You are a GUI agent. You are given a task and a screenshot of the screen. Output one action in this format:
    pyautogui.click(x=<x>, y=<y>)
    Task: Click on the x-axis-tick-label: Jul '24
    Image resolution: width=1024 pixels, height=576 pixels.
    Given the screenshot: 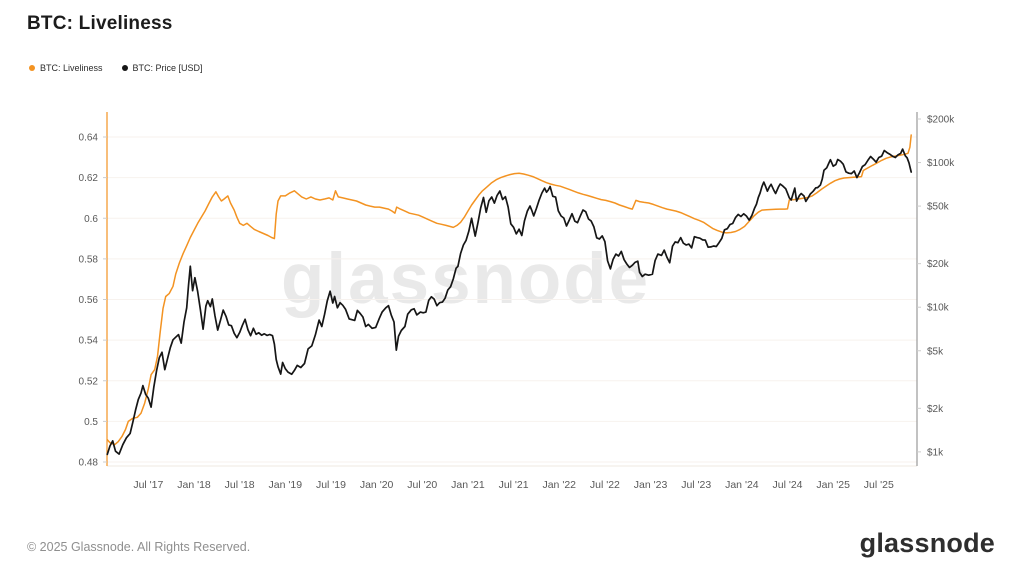 What is the action you would take?
    pyautogui.click(x=787, y=485)
    